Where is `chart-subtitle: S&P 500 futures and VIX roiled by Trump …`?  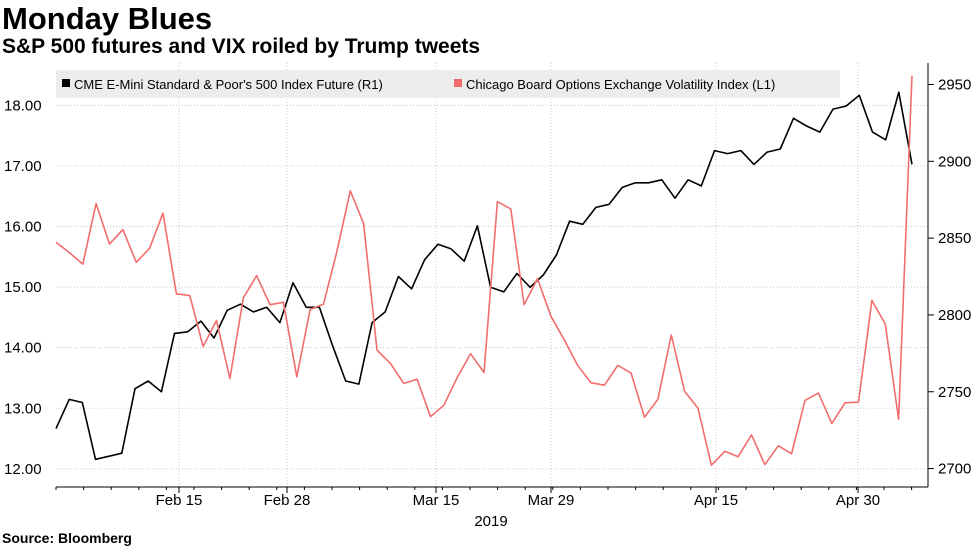
chart-subtitle: S&P 500 futures and VIX roiled by Trump … is located at coordinates (241, 46).